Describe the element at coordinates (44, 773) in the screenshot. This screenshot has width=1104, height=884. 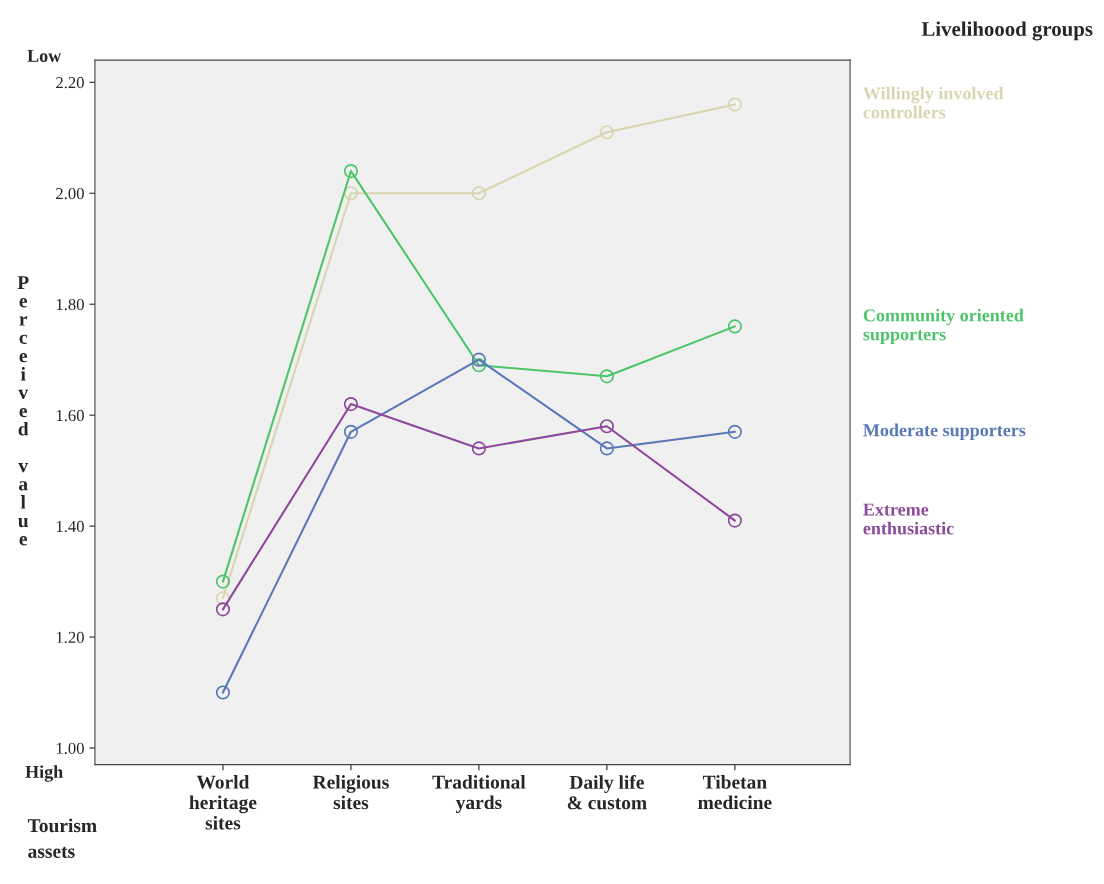
I see `text: High` at that location.